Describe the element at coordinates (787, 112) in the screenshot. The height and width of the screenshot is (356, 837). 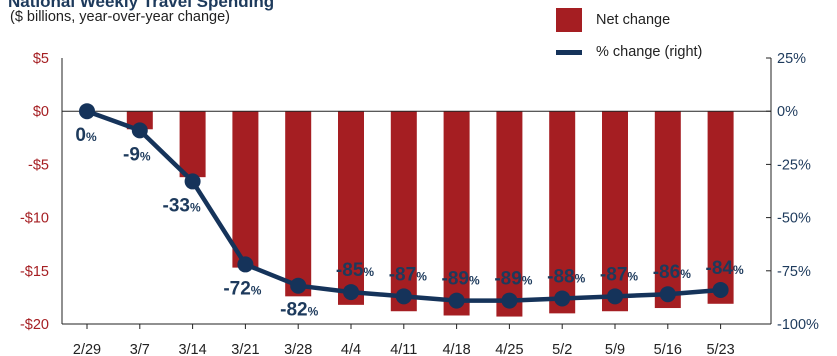
I see `y-right-tick-label: 0%` at that location.